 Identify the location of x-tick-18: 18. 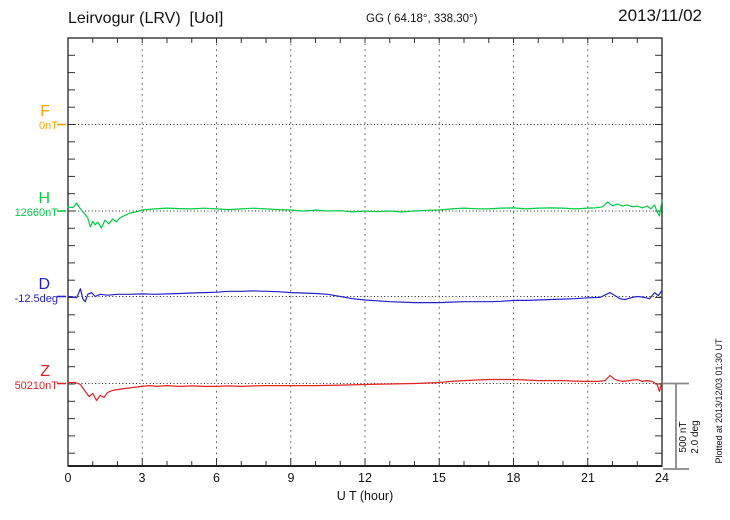
(513, 478).